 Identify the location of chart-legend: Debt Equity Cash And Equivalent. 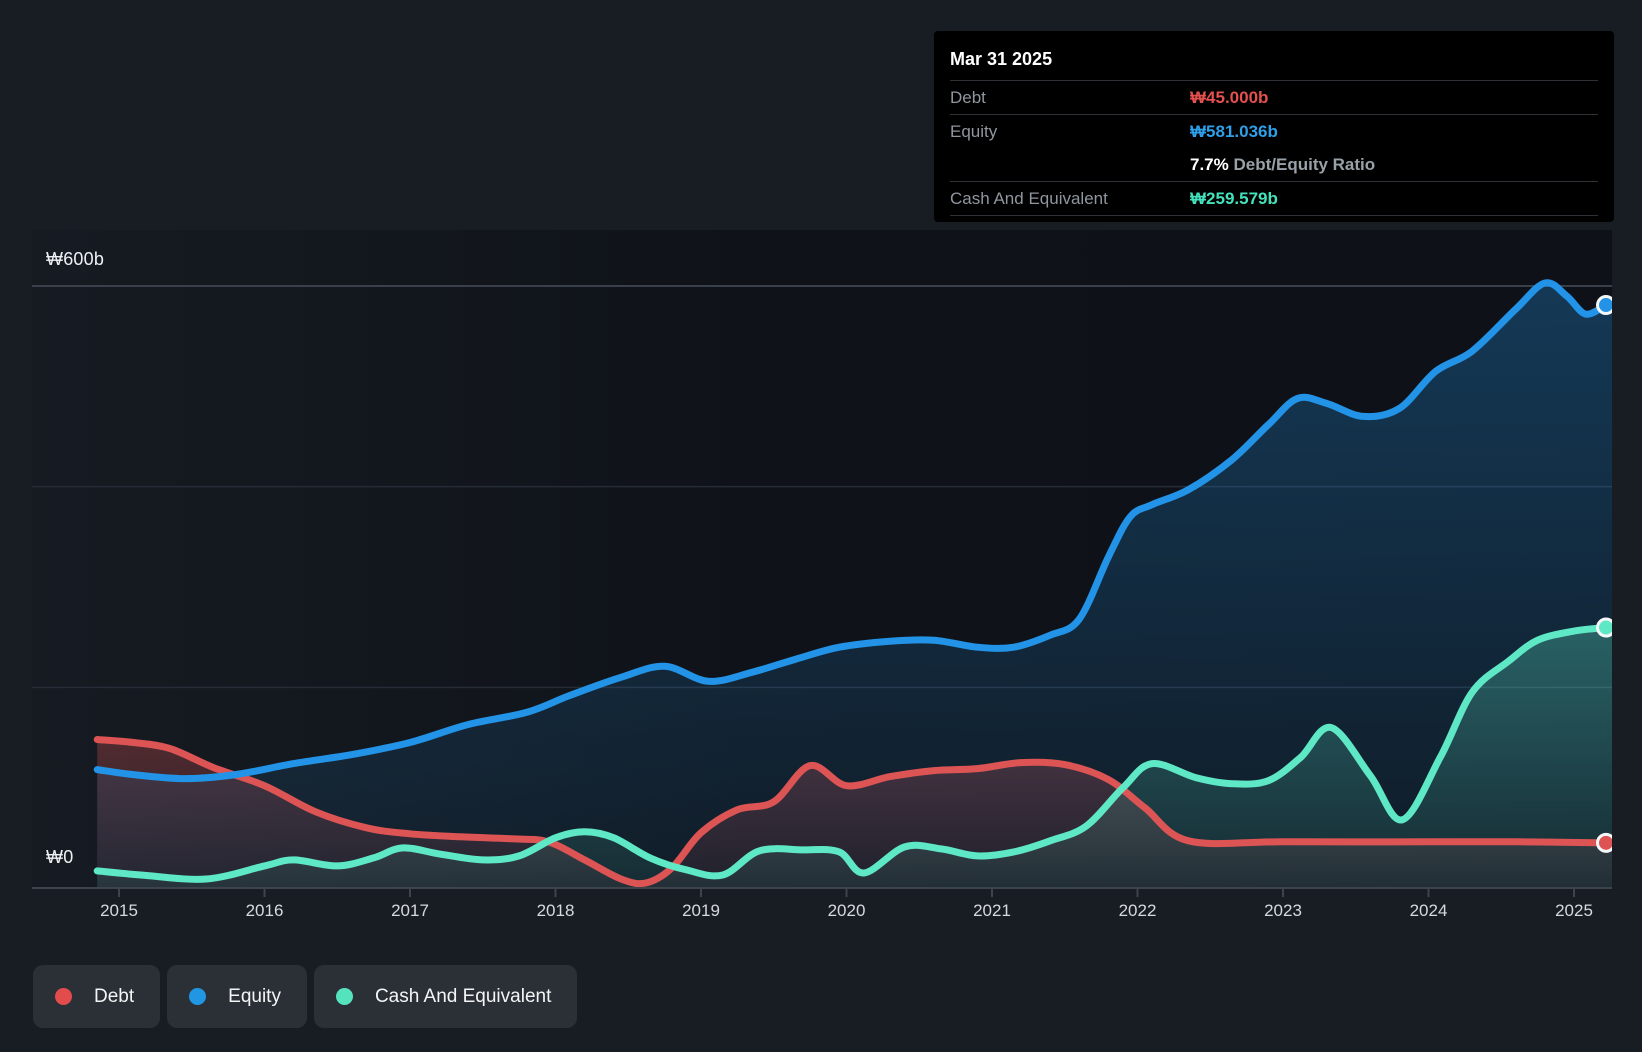
(305, 996).